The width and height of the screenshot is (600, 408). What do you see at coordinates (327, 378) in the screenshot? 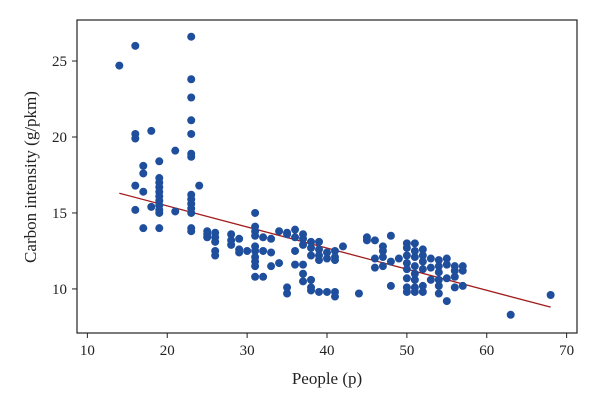
I see `x-axis-label: People (p)` at bounding box center [327, 378].